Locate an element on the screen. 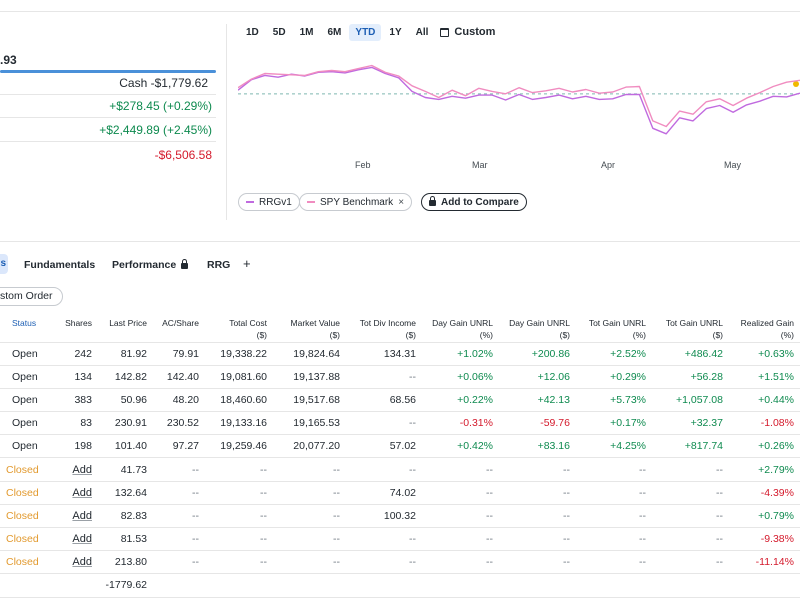 The height and width of the screenshot is (600, 800). table-cell: 79.91 is located at coordinates (179, 354).